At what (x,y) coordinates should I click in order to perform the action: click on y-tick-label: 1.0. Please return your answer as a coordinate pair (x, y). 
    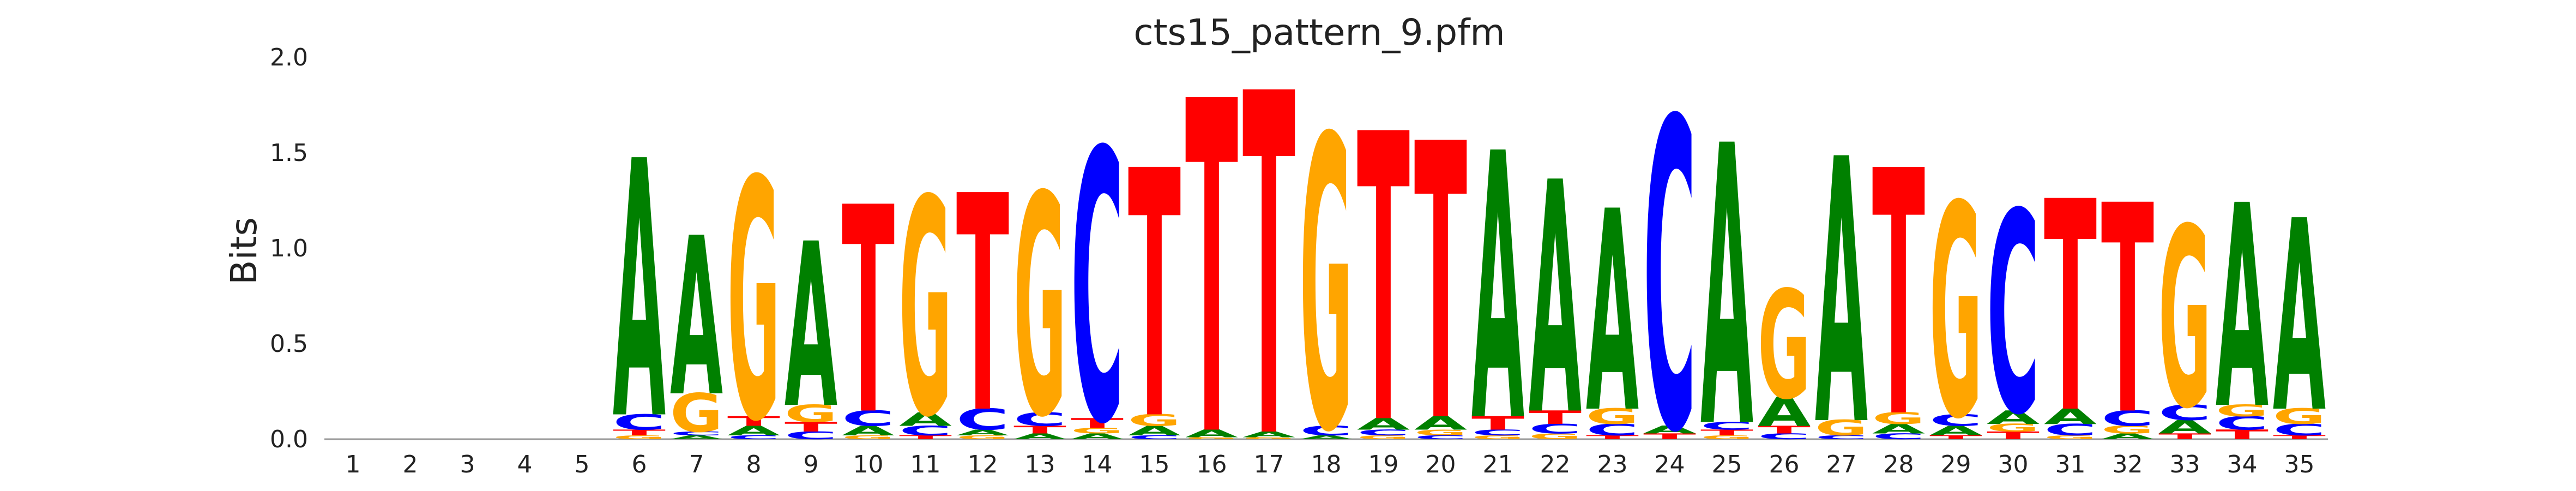
    Looking at the image, I should click on (289, 248).